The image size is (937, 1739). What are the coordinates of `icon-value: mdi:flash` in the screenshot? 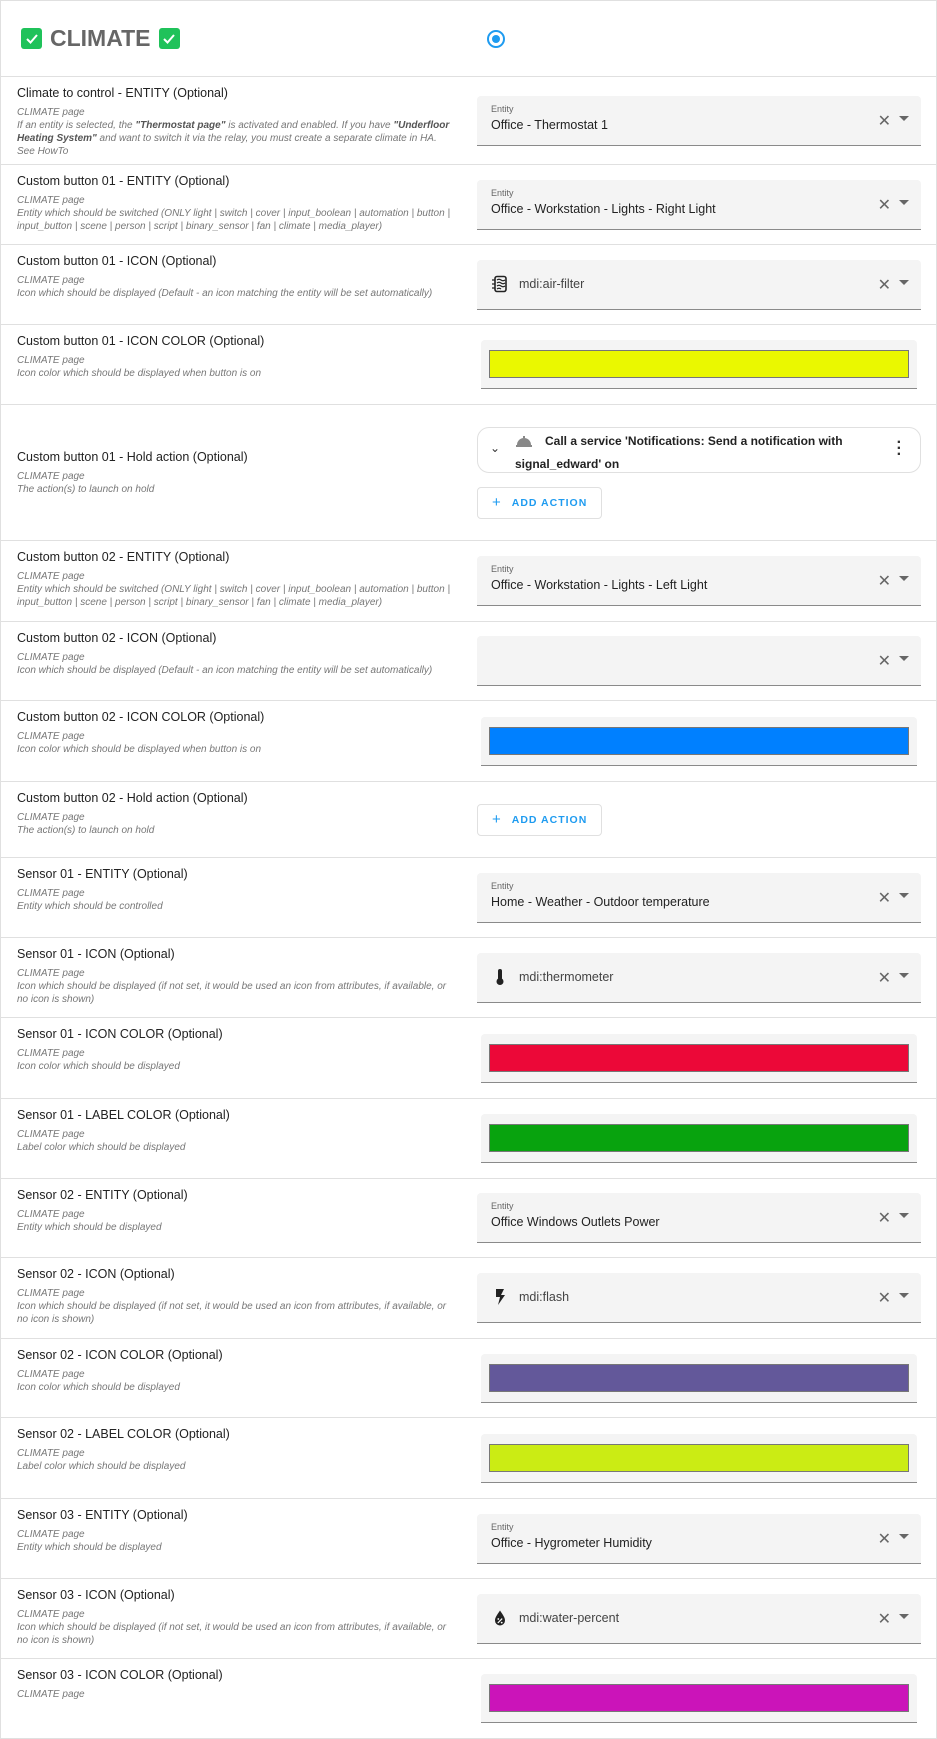 It's located at (544, 1297).